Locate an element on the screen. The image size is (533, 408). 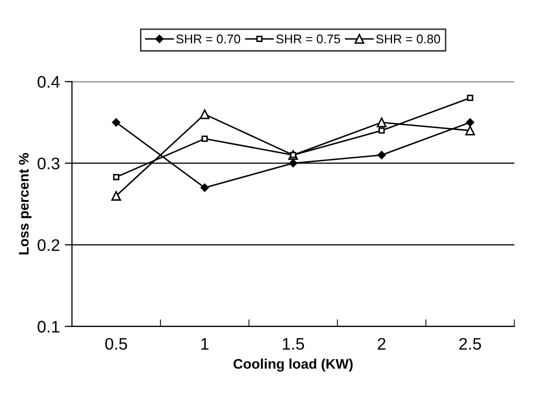
x-tick-label: 0.5 is located at coordinates (116, 344).